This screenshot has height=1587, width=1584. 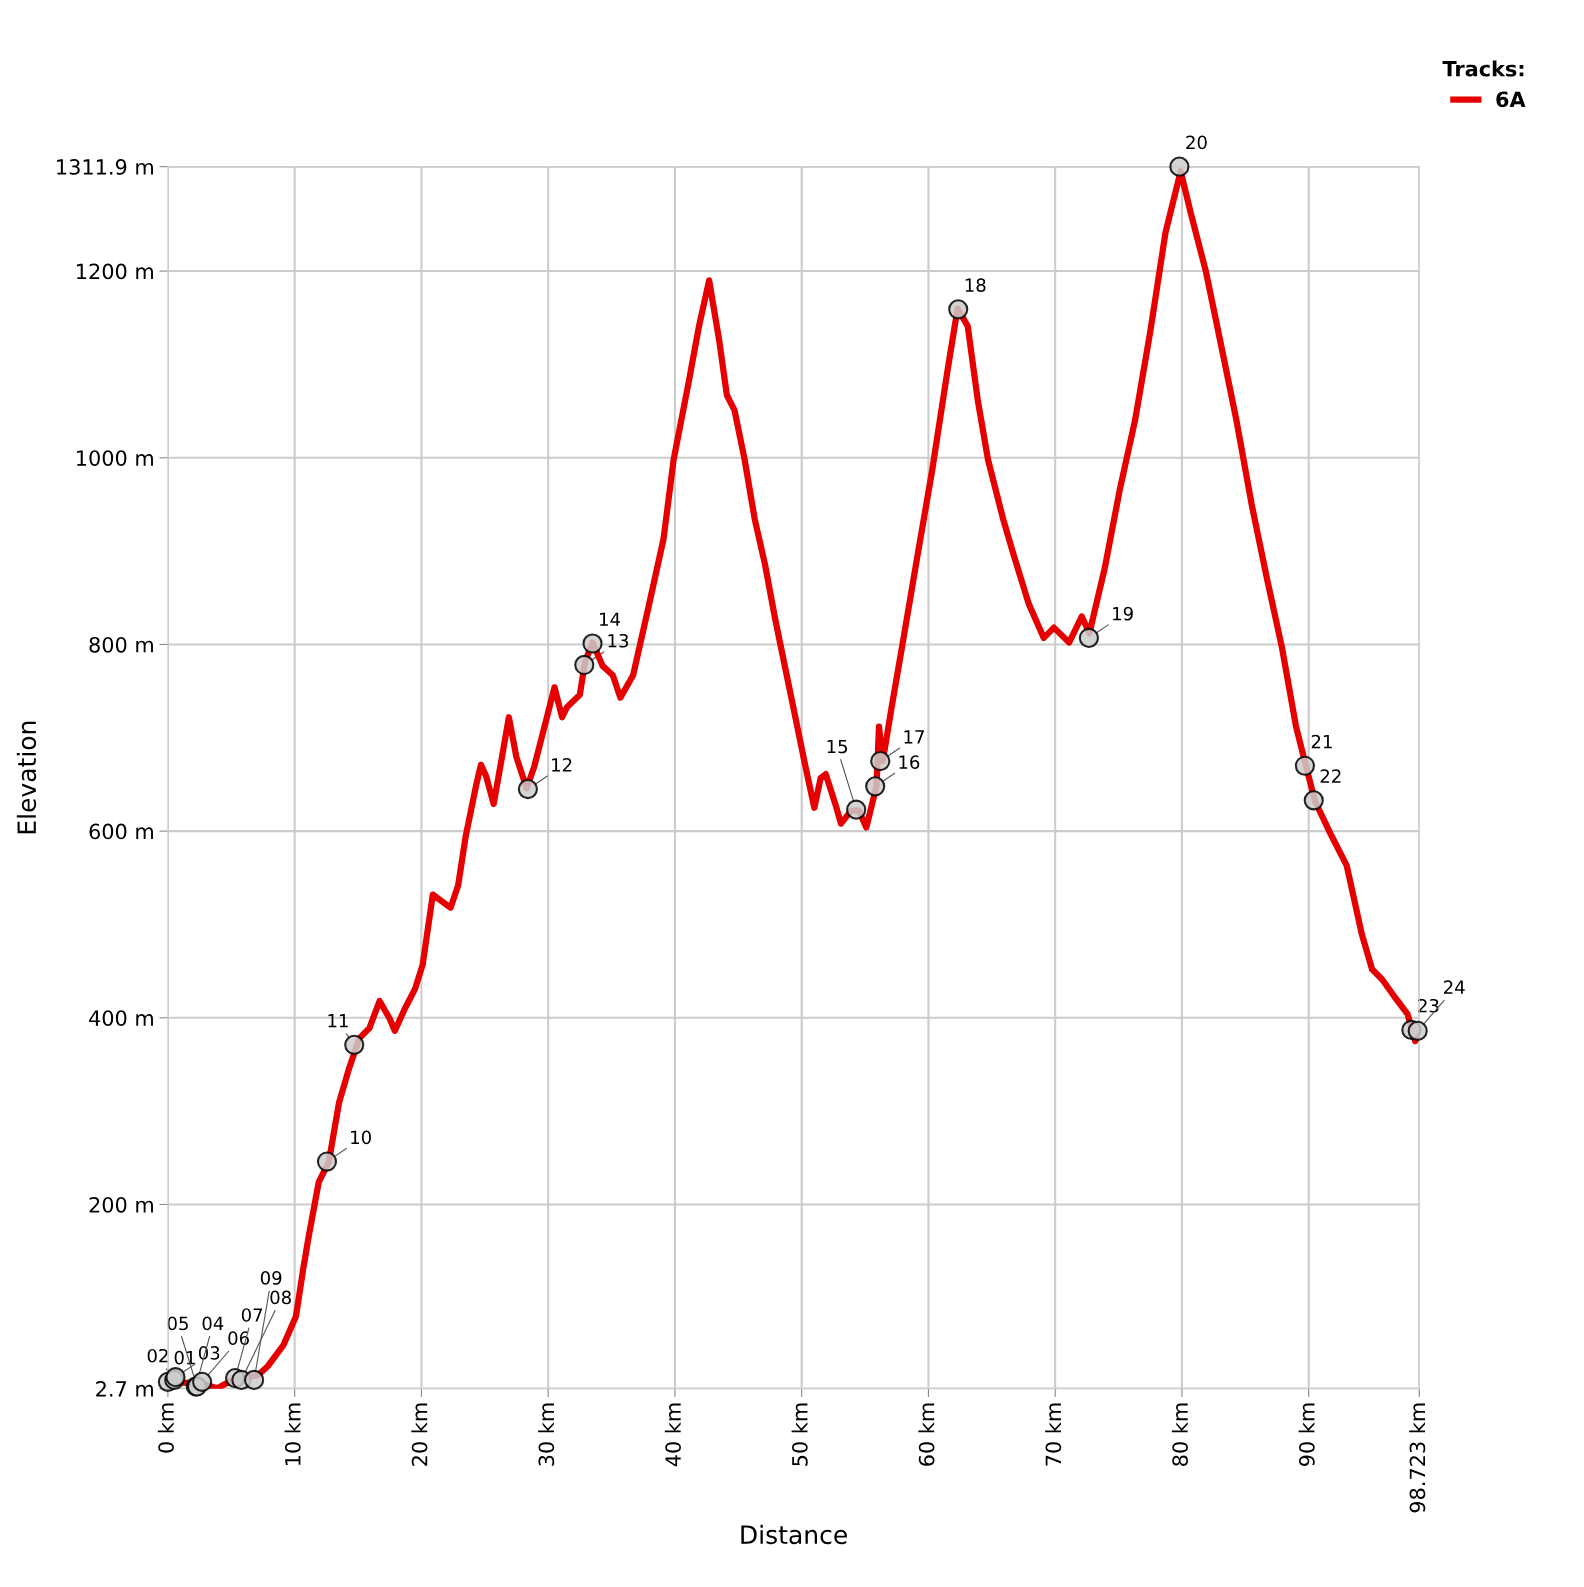 I want to click on annotation: 12, so click(x=562, y=765).